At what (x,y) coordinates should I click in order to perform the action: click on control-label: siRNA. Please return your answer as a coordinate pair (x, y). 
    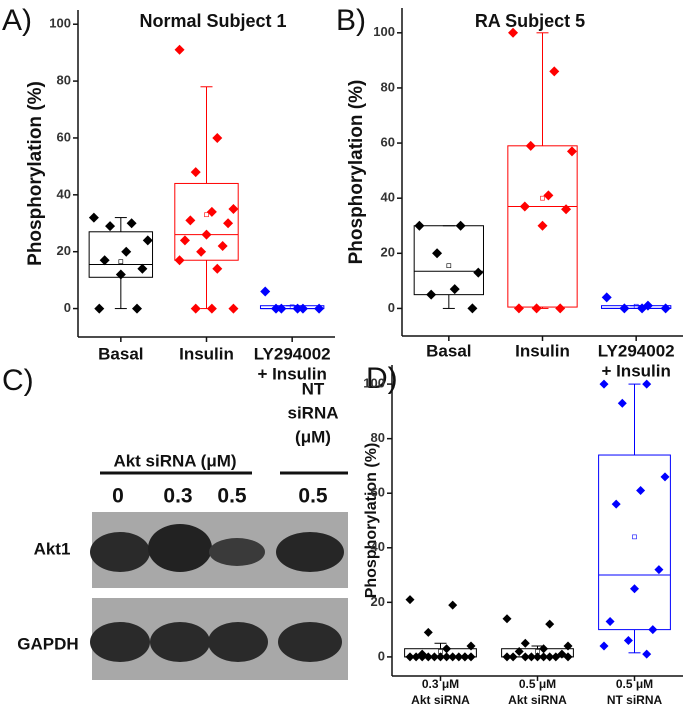
    Looking at the image, I should click on (312, 412).